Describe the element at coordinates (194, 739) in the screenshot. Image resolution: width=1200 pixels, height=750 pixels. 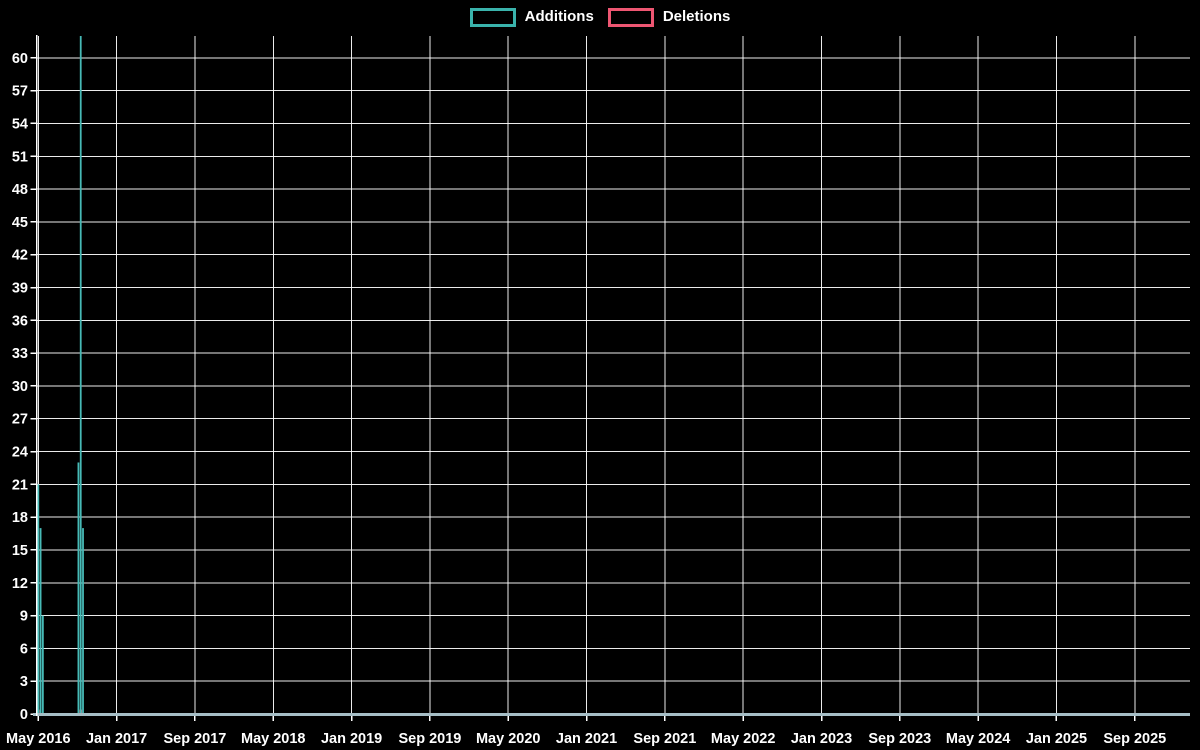
I see `x-tick-label: Sep 2017` at that location.